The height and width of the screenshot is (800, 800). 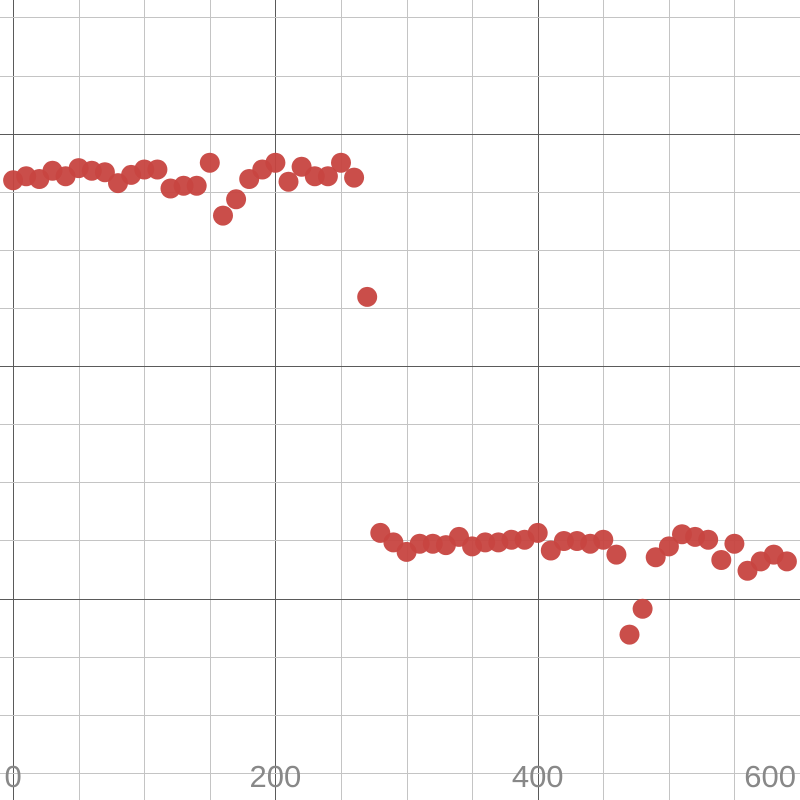 I want to click on x-tick-label: 400, so click(x=538, y=776).